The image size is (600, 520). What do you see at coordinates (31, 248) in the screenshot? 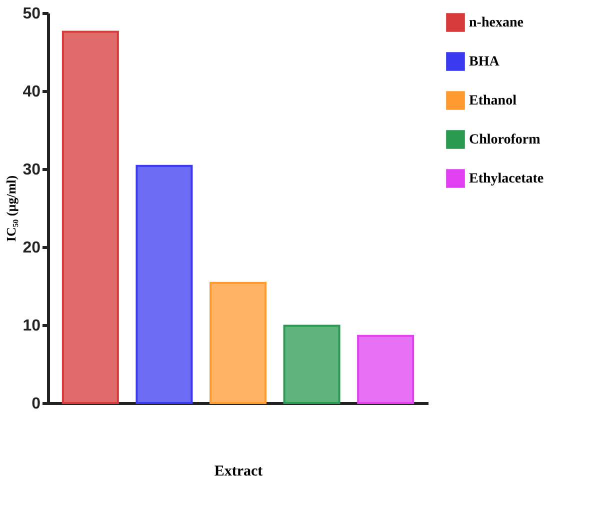
I see `y-tick-label: 20` at bounding box center [31, 248].